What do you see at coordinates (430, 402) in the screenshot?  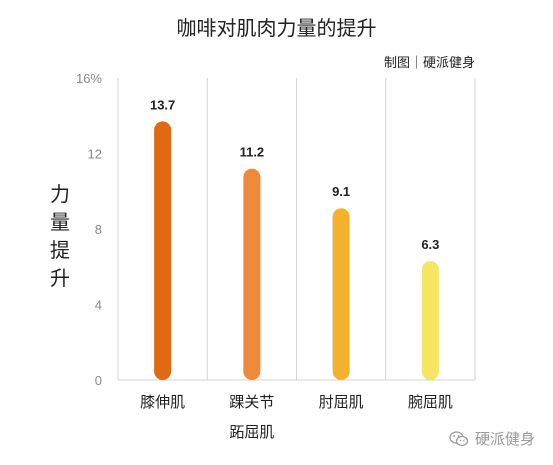 I see `x-tick-label: 腕屈肌` at bounding box center [430, 402].